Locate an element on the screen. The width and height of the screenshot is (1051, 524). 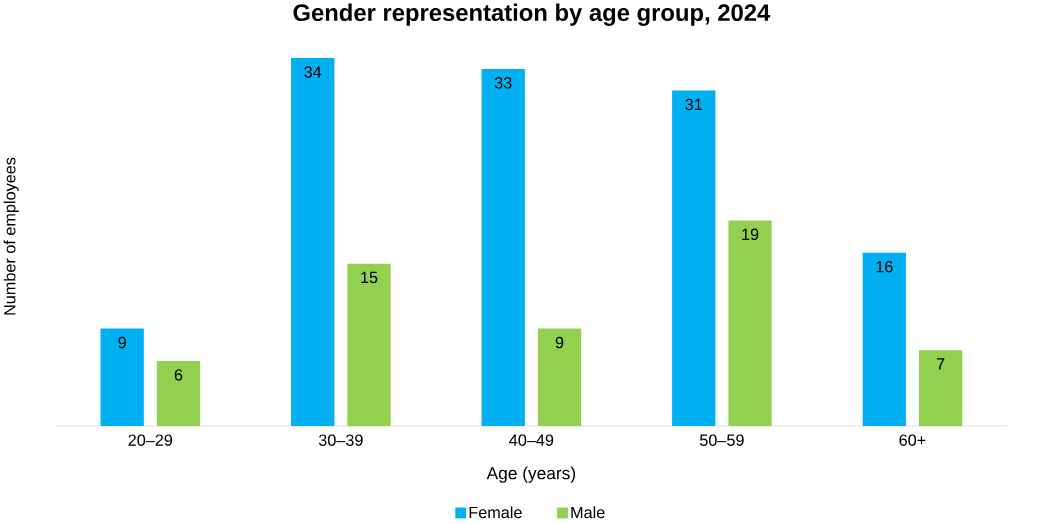
data-label: 6 is located at coordinates (178, 375).